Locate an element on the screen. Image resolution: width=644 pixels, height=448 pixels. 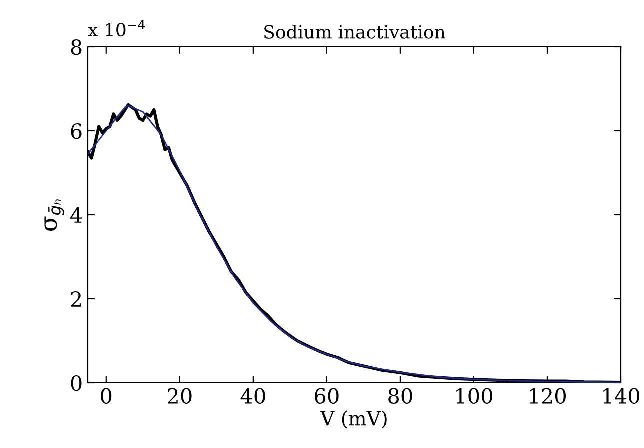
chart-title: Sodium inactivation is located at coordinates (355, 31).